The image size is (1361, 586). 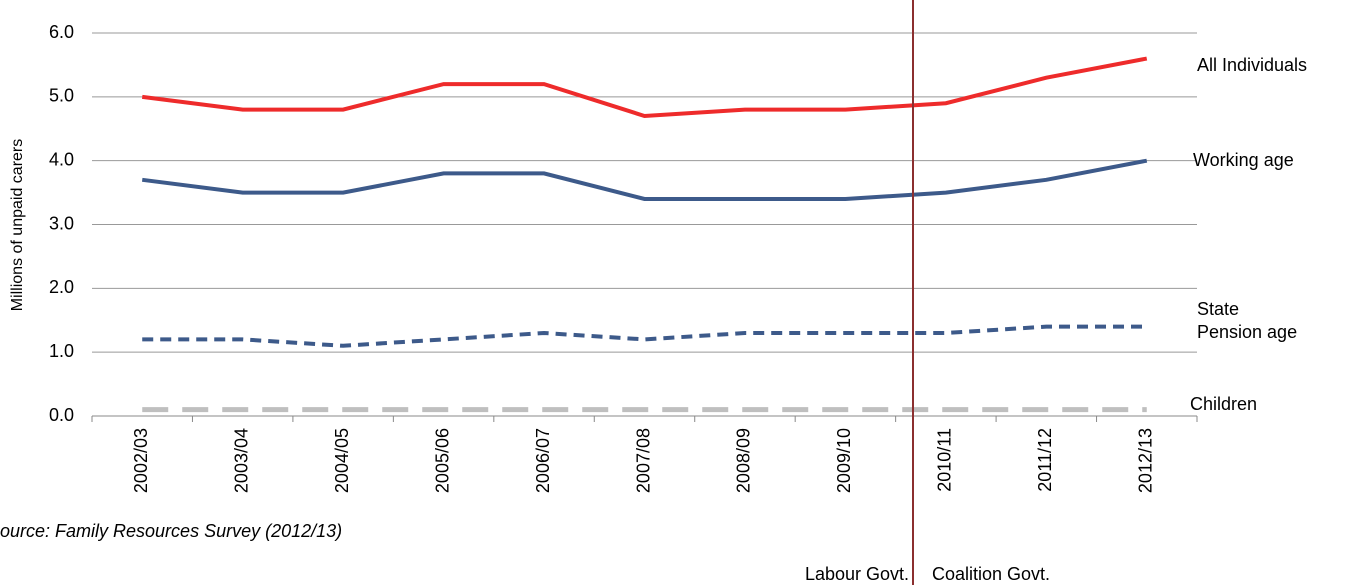 What do you see at coordinates (61, 287) in the screenshot?
I see `y-tick-label: 2.0` at bounding box center [61, 287].